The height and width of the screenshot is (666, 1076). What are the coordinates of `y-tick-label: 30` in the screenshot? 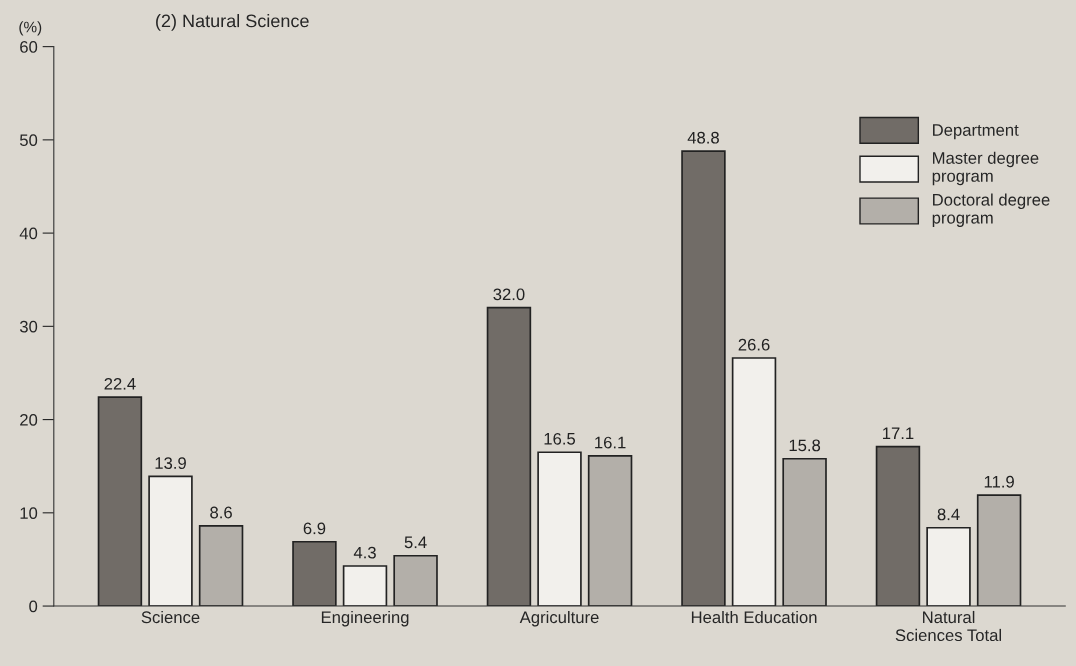 It's located at (28, 326).